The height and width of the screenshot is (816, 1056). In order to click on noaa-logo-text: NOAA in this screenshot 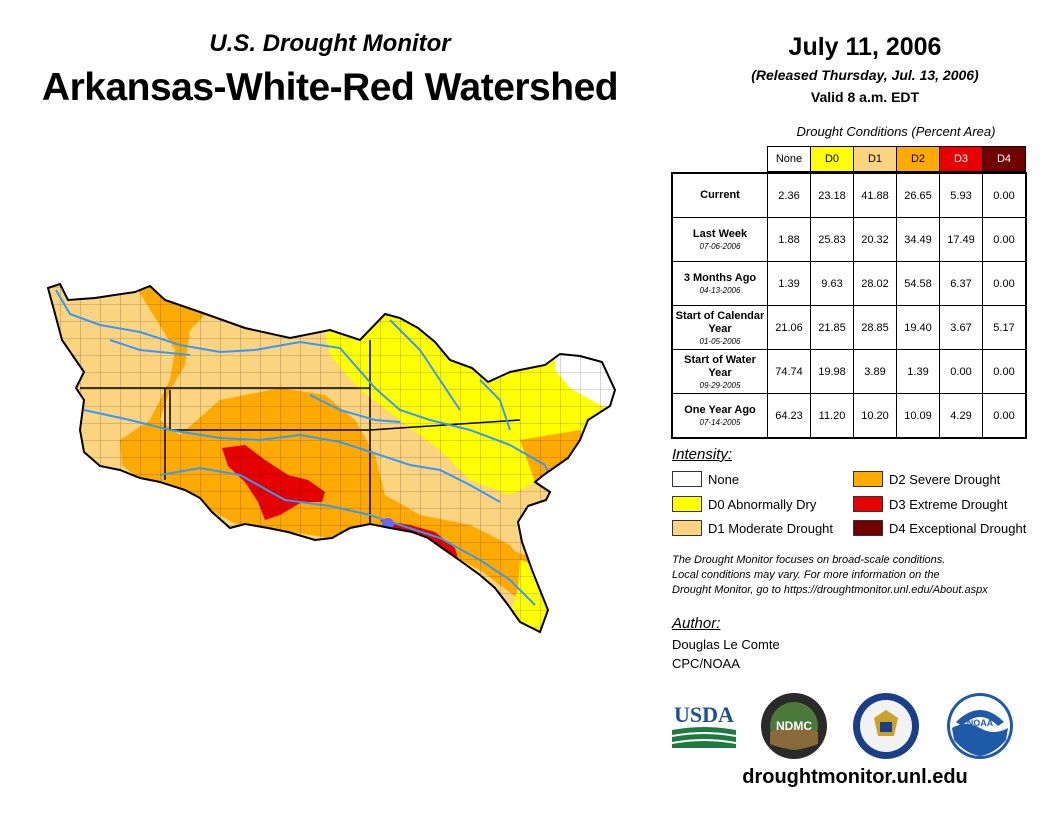, I will do `click(980, 723)`.